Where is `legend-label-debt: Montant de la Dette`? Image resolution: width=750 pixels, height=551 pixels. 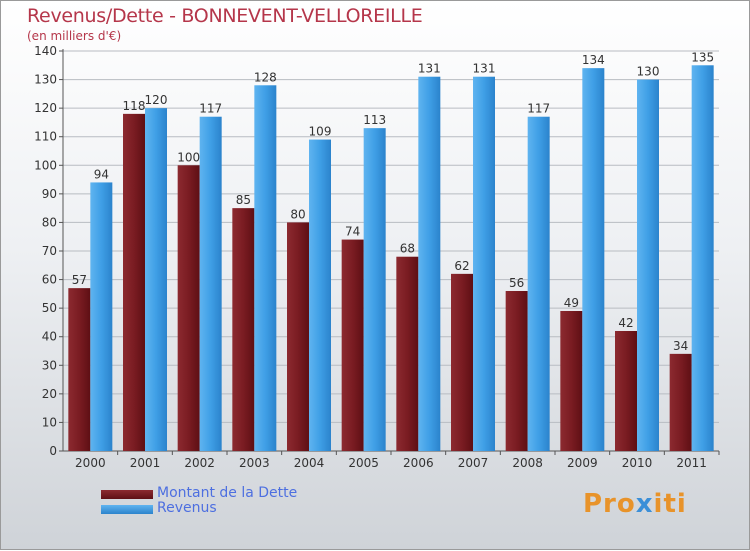
legend-label-debt: Montant de la Dette is located at coordinates (227, 493).